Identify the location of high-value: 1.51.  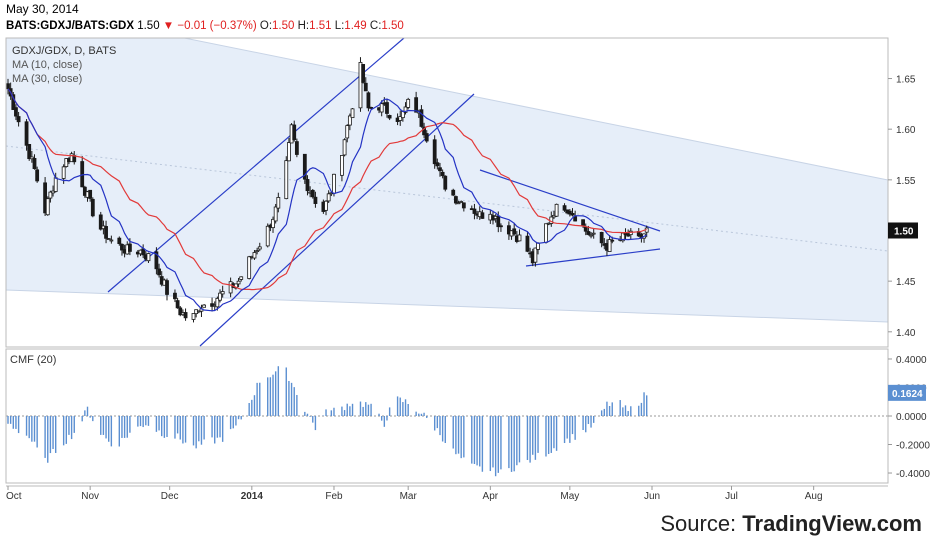
(320, 26).